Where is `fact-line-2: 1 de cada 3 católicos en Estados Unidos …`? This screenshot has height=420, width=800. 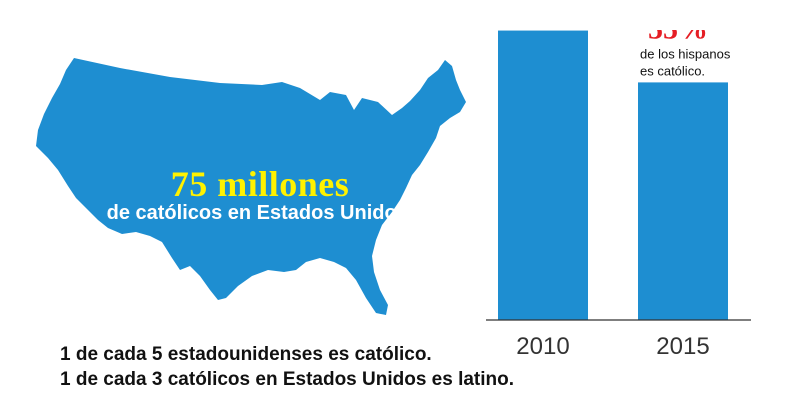
fact-line-2: 1 de cada 3 católicos en Estados Unidos … is located at coordinates (287, 379).